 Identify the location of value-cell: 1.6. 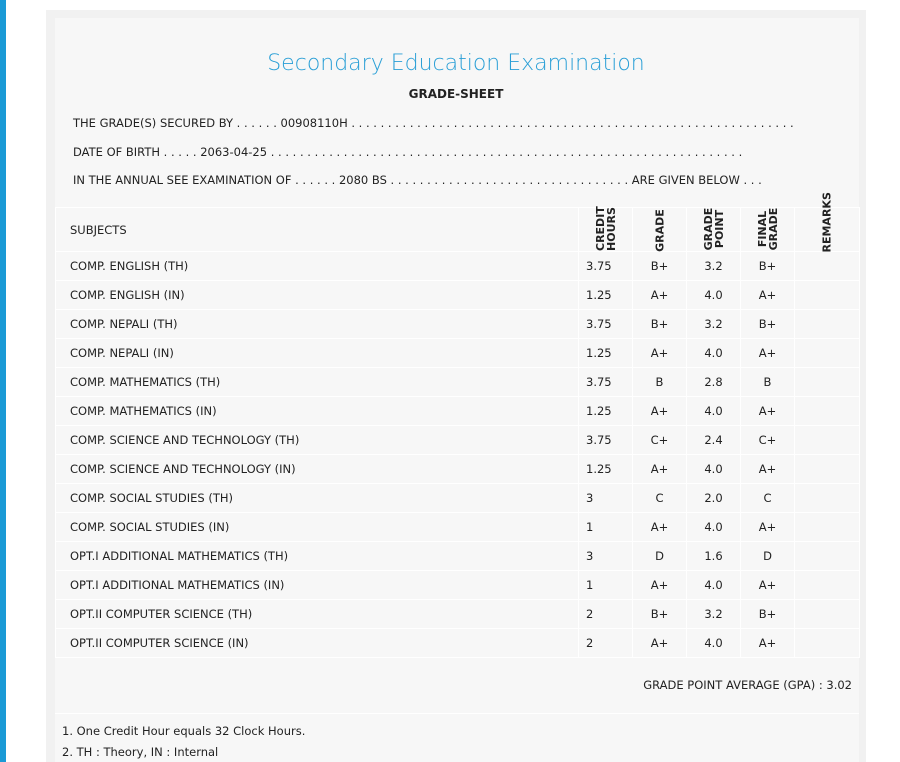
(713, 556).